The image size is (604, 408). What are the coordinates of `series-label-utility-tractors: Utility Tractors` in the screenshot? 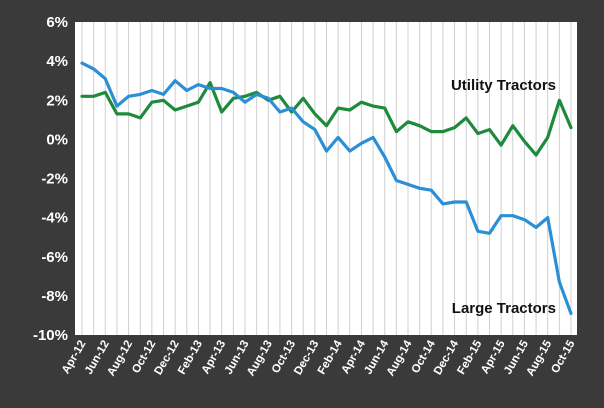 It's located at (503, 85).